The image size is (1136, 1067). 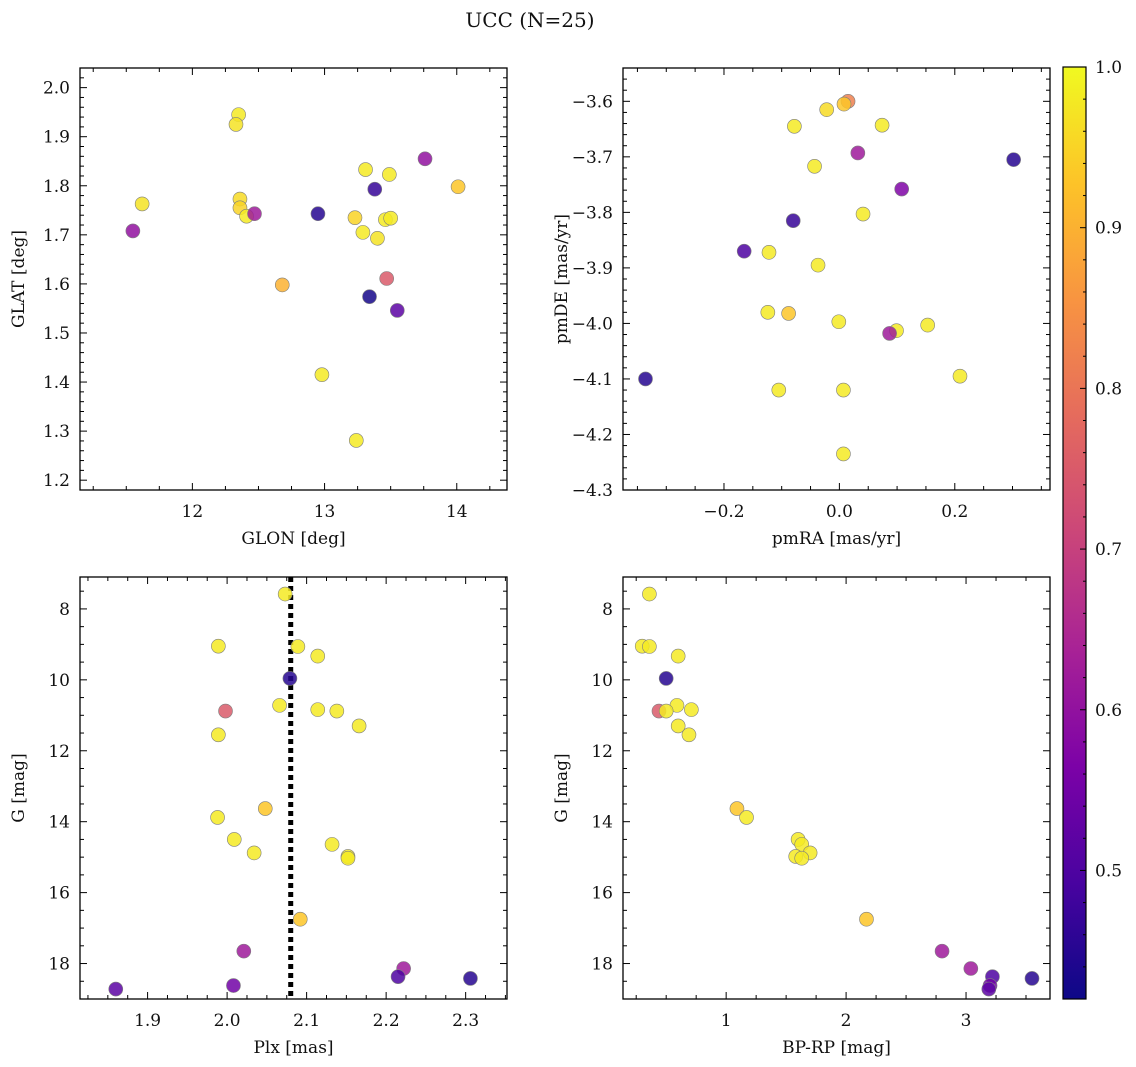 I want to click on colorbar-tick-label: 0.8, so click(x=1108, y=389).